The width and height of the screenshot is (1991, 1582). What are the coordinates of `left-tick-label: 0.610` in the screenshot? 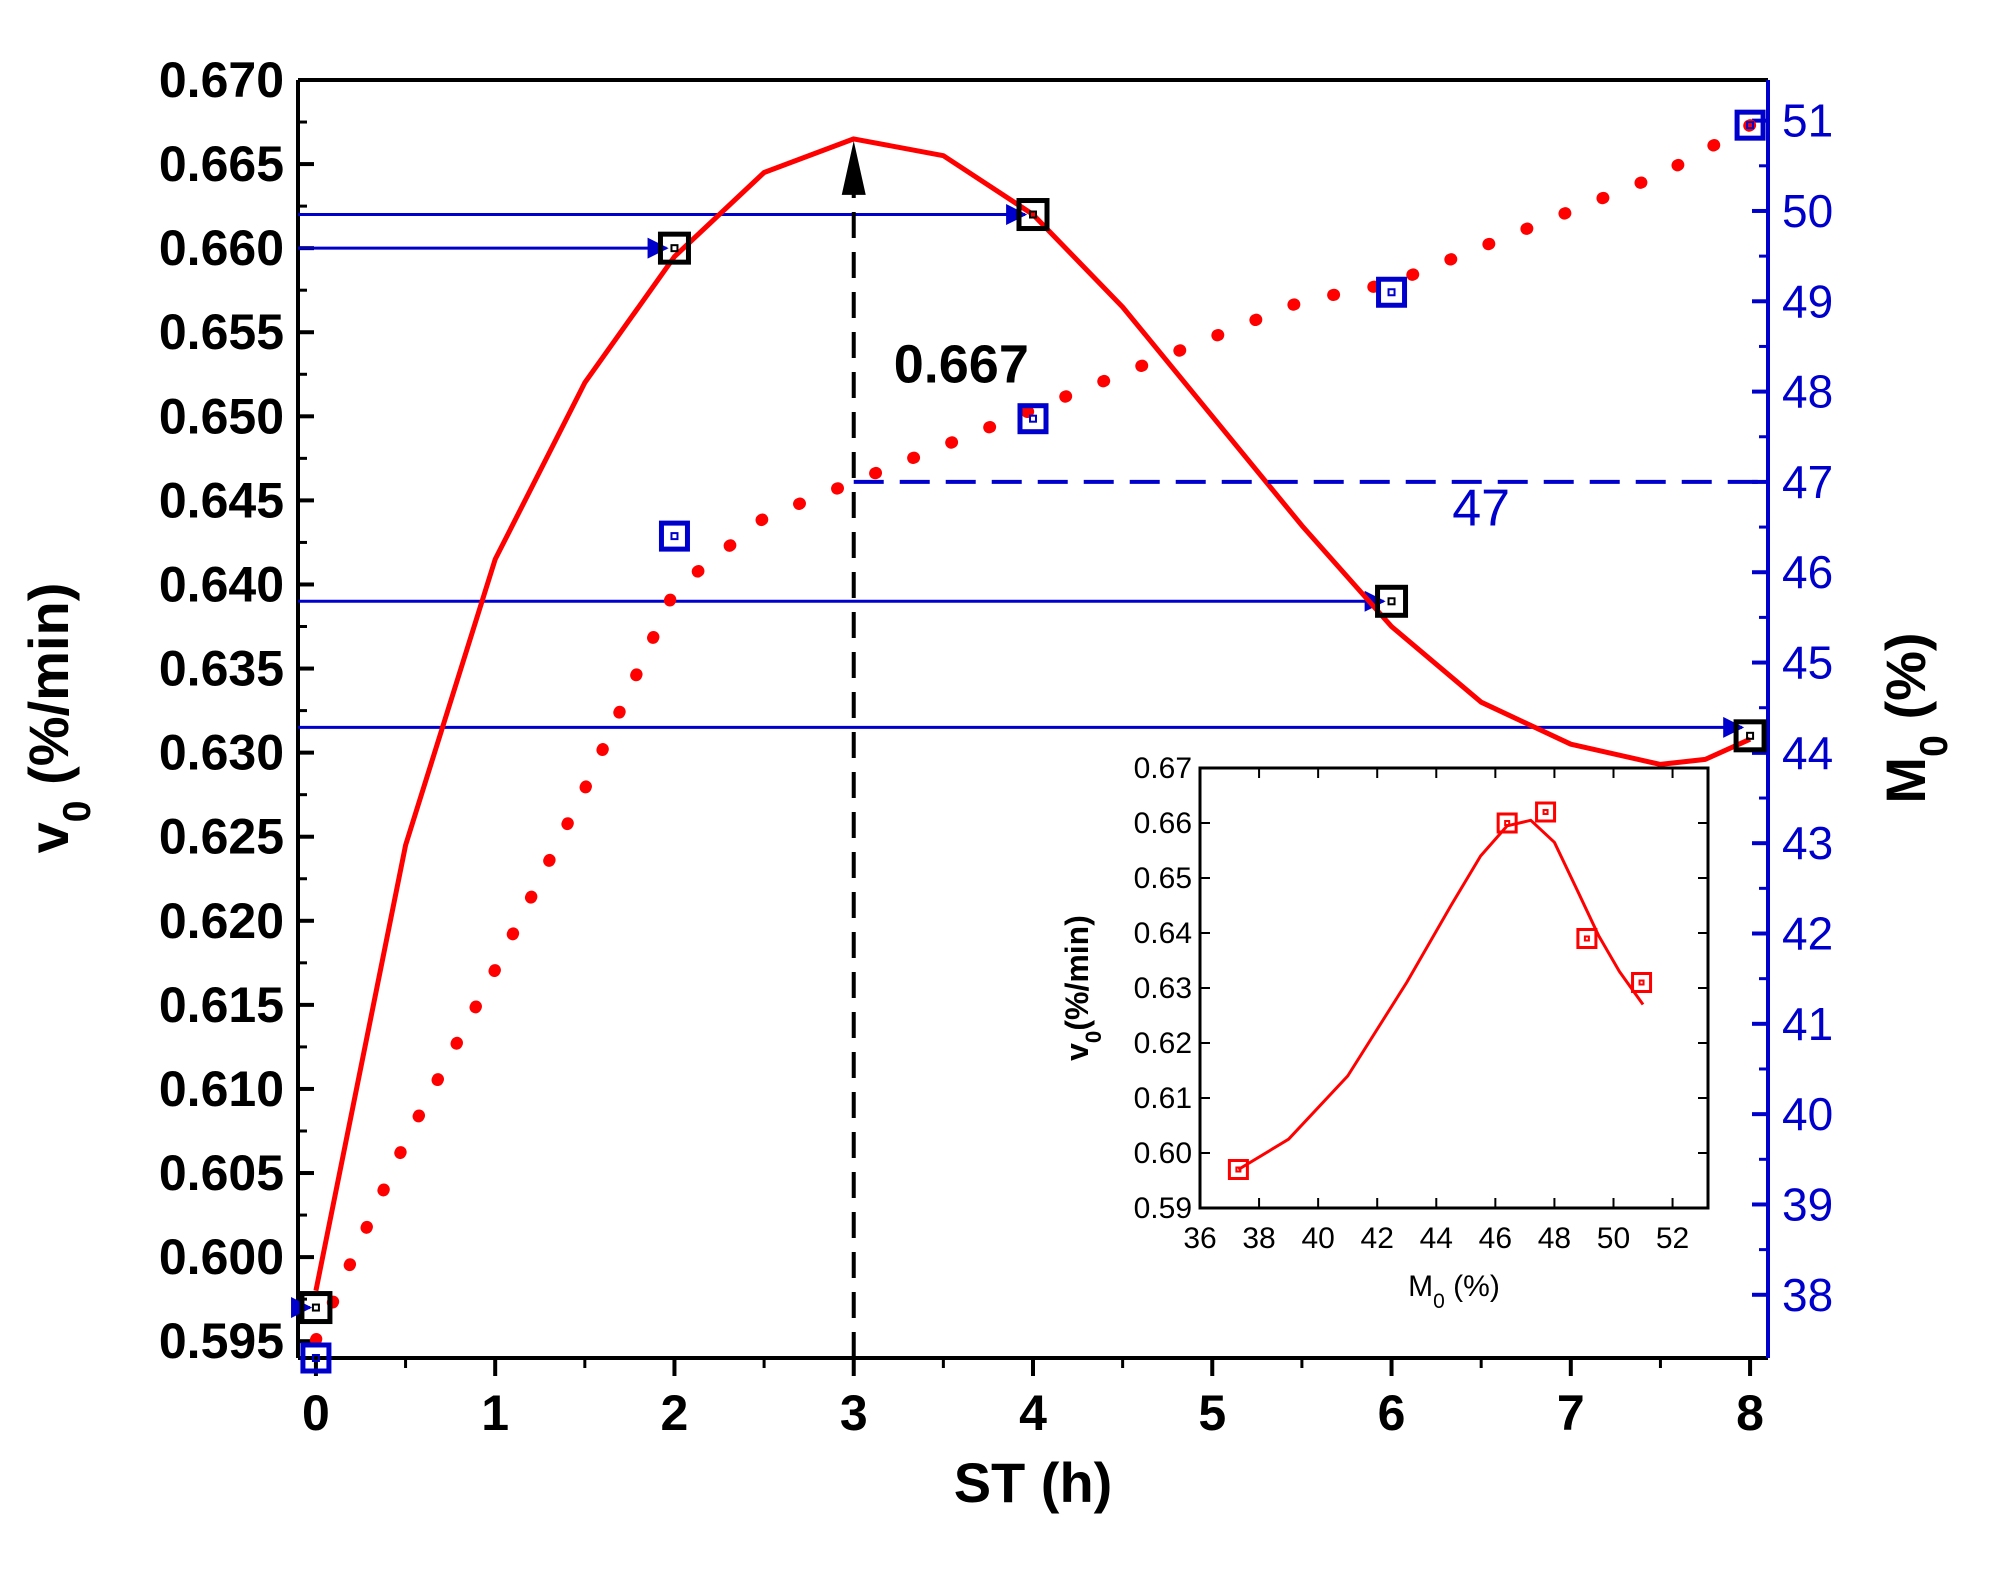 It's located at (221, 1089).